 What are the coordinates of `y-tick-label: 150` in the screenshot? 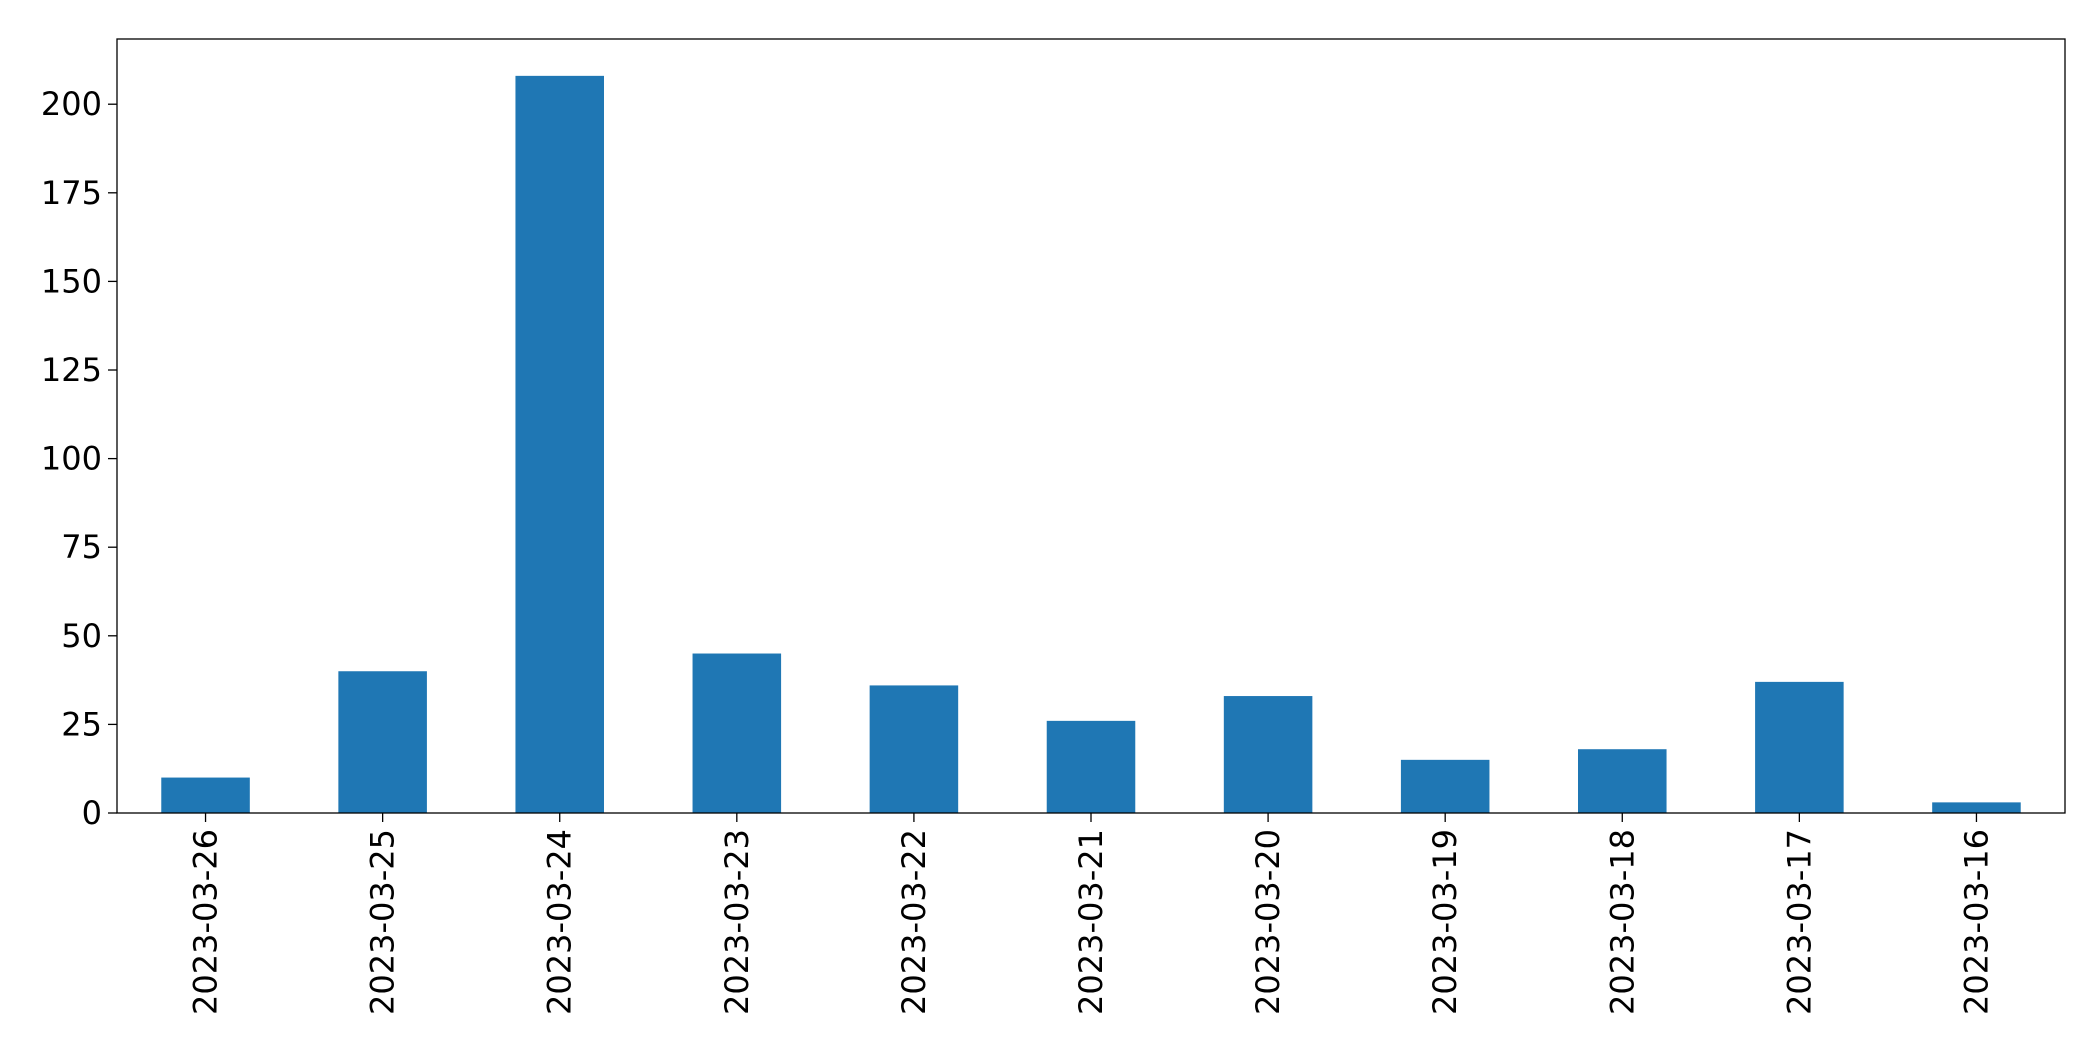 It's located at (71, 281).